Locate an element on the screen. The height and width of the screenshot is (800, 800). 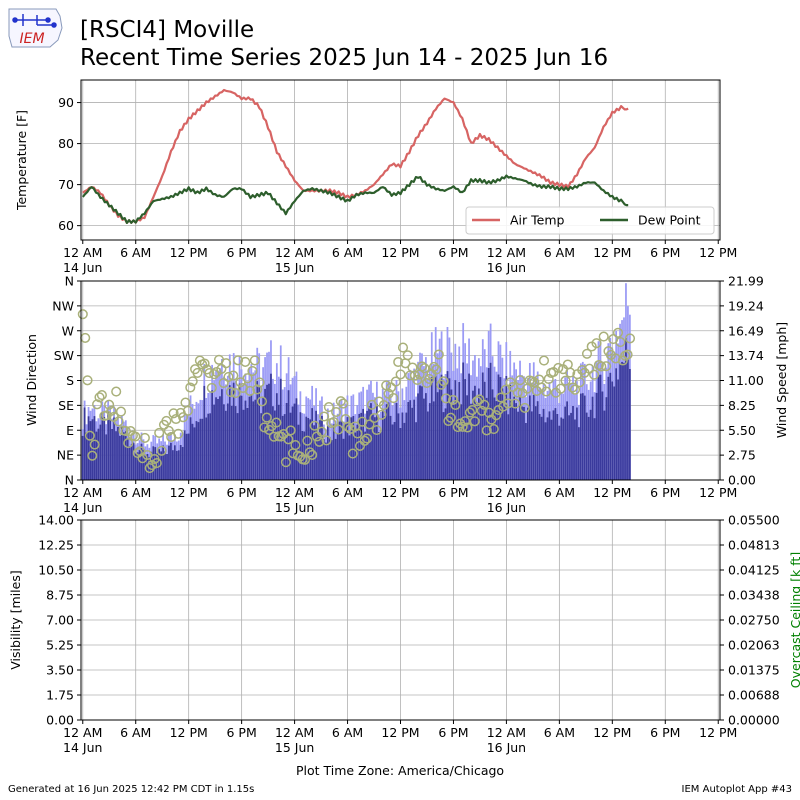
speed-tick-label: 21.99 is located at coordinates (746, 281).